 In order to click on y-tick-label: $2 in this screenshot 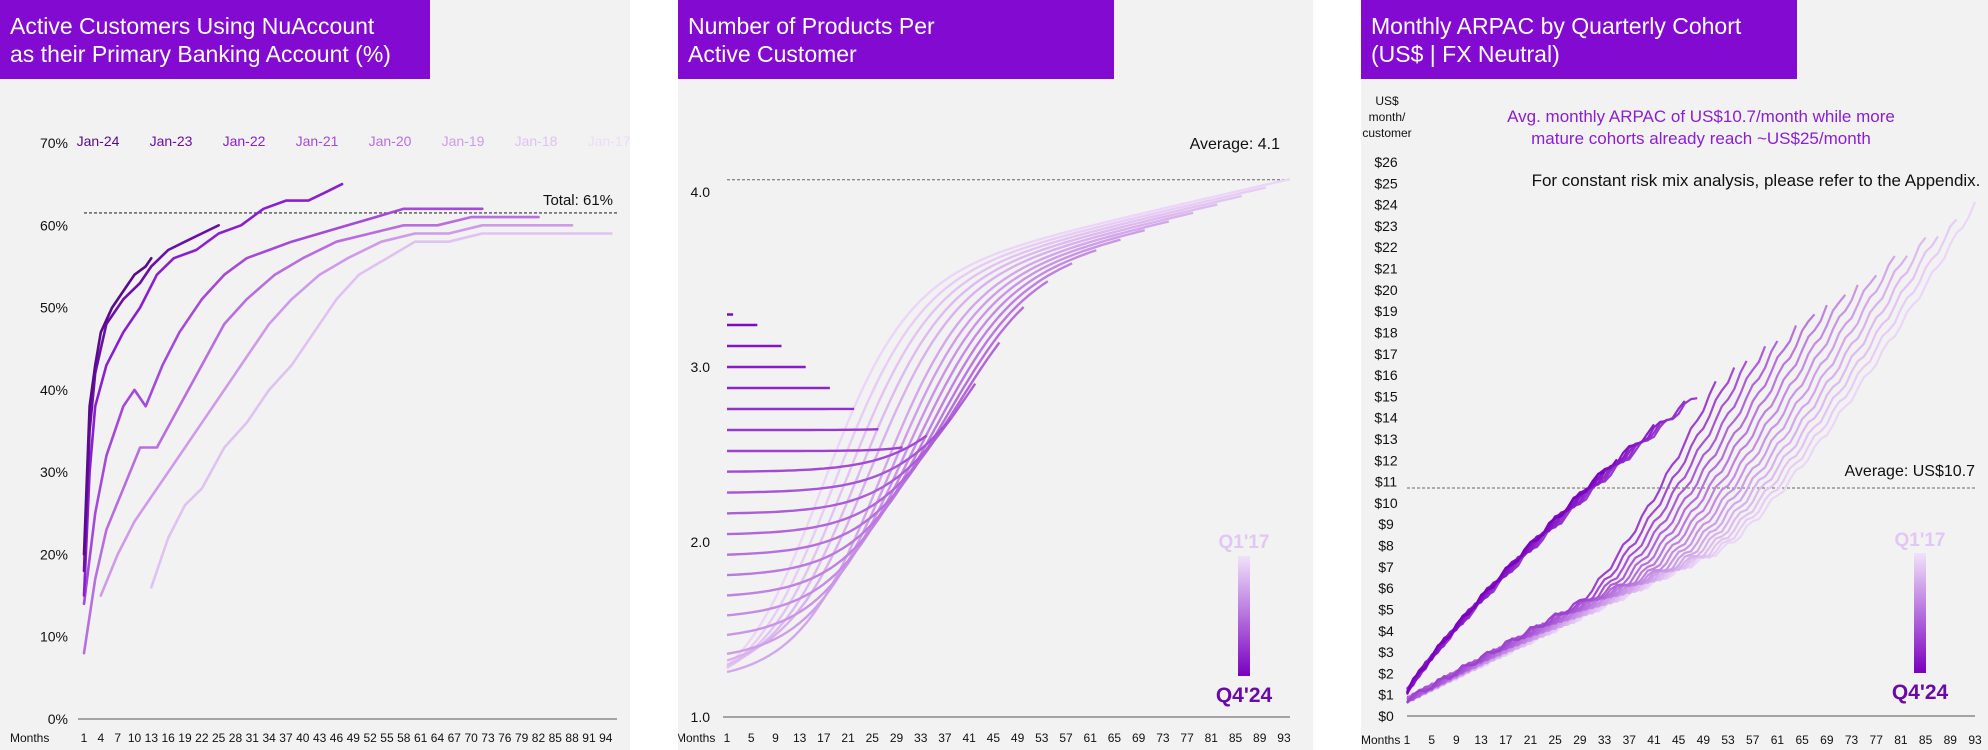, I will do `click(1386, 673)`.